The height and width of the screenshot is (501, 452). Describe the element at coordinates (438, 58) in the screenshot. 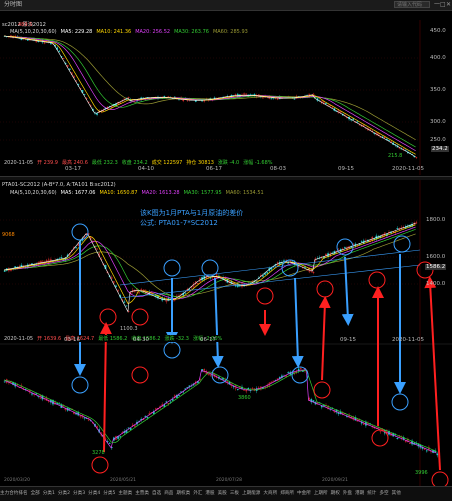

I see `price-axis-label: 400.0` at that location.